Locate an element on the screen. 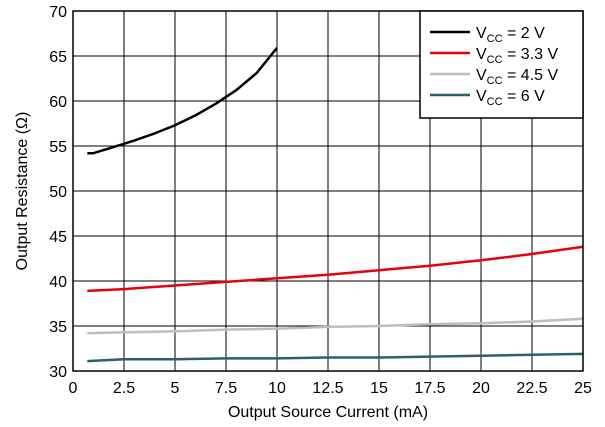 The height and width of the screenshot is (427, 605). y-tick-label: 35 is located at coordinates (58, 327).